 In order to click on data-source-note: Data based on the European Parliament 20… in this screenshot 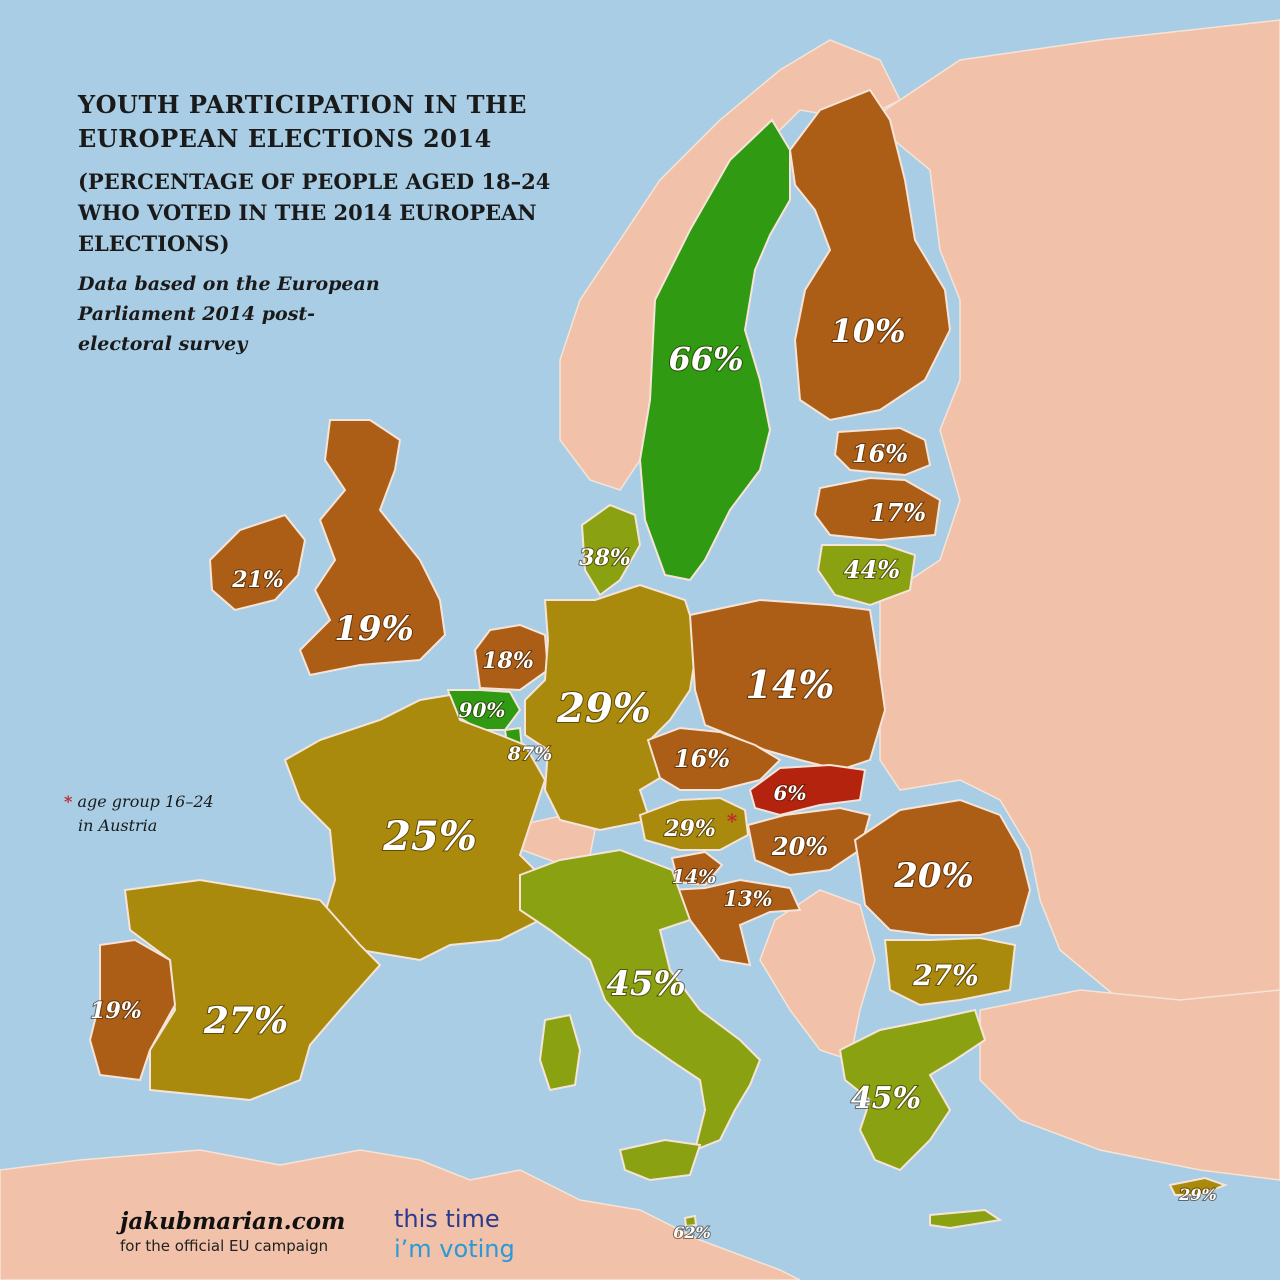, I will do `click(229, 314)`.